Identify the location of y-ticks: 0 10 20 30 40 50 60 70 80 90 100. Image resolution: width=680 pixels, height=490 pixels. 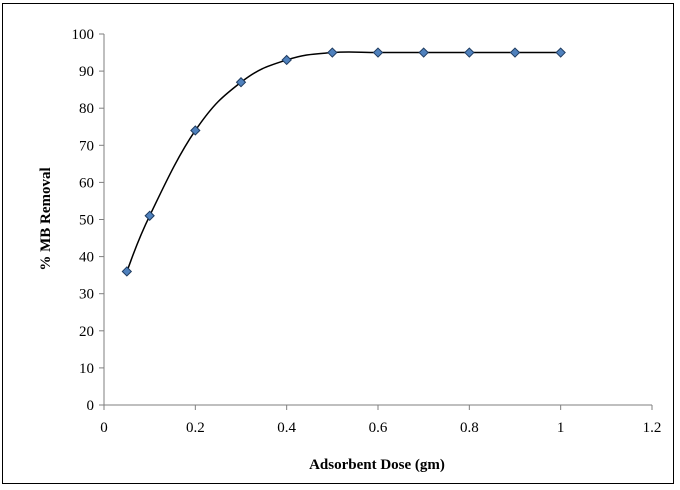
(88, 220).